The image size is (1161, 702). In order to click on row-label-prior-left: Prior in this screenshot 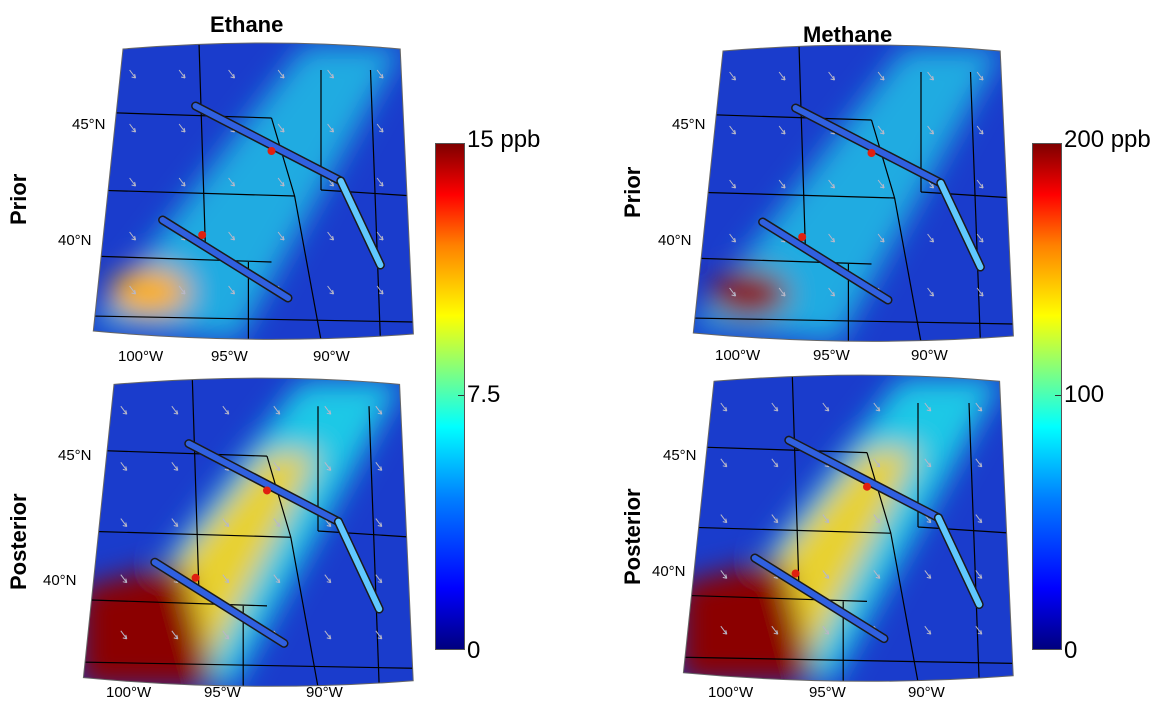, I will do `click(18, 199)`.